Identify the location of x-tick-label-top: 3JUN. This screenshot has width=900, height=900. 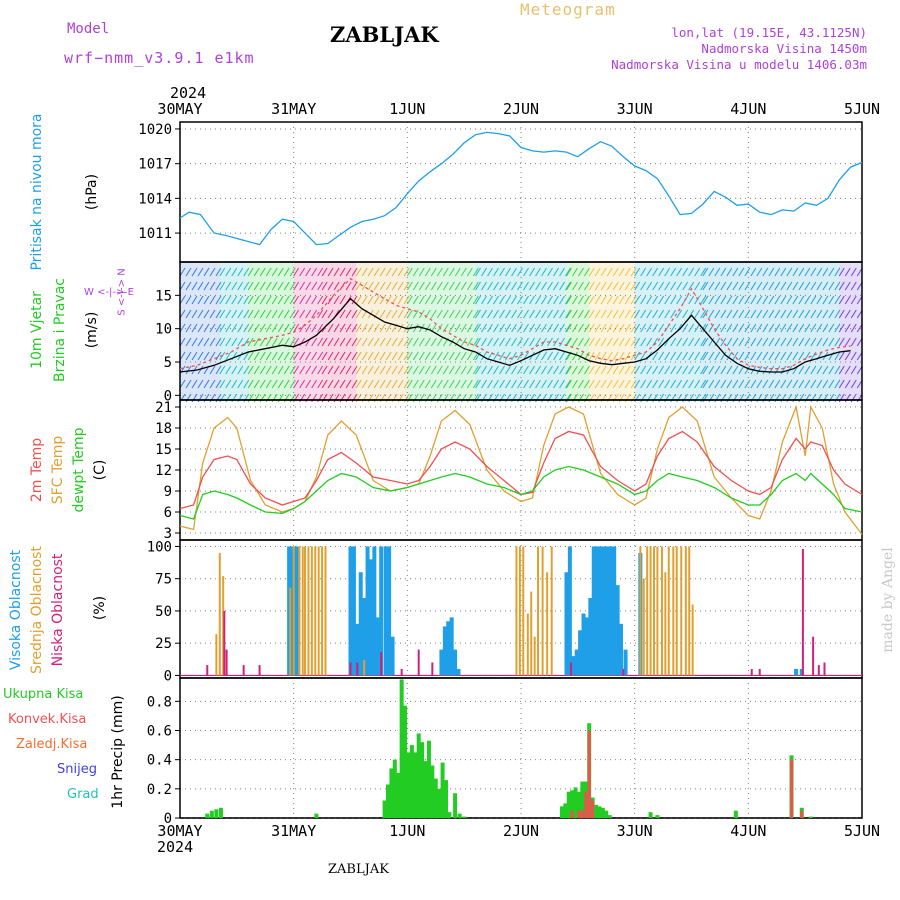
(635, 109).